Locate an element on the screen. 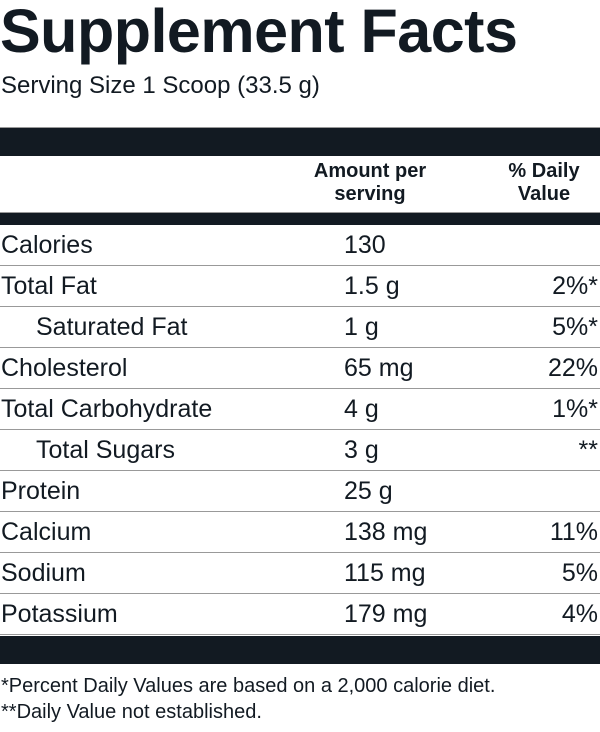 The image size is (600, 732). dv-header-line2: Value is located at coordinates (544, 194).